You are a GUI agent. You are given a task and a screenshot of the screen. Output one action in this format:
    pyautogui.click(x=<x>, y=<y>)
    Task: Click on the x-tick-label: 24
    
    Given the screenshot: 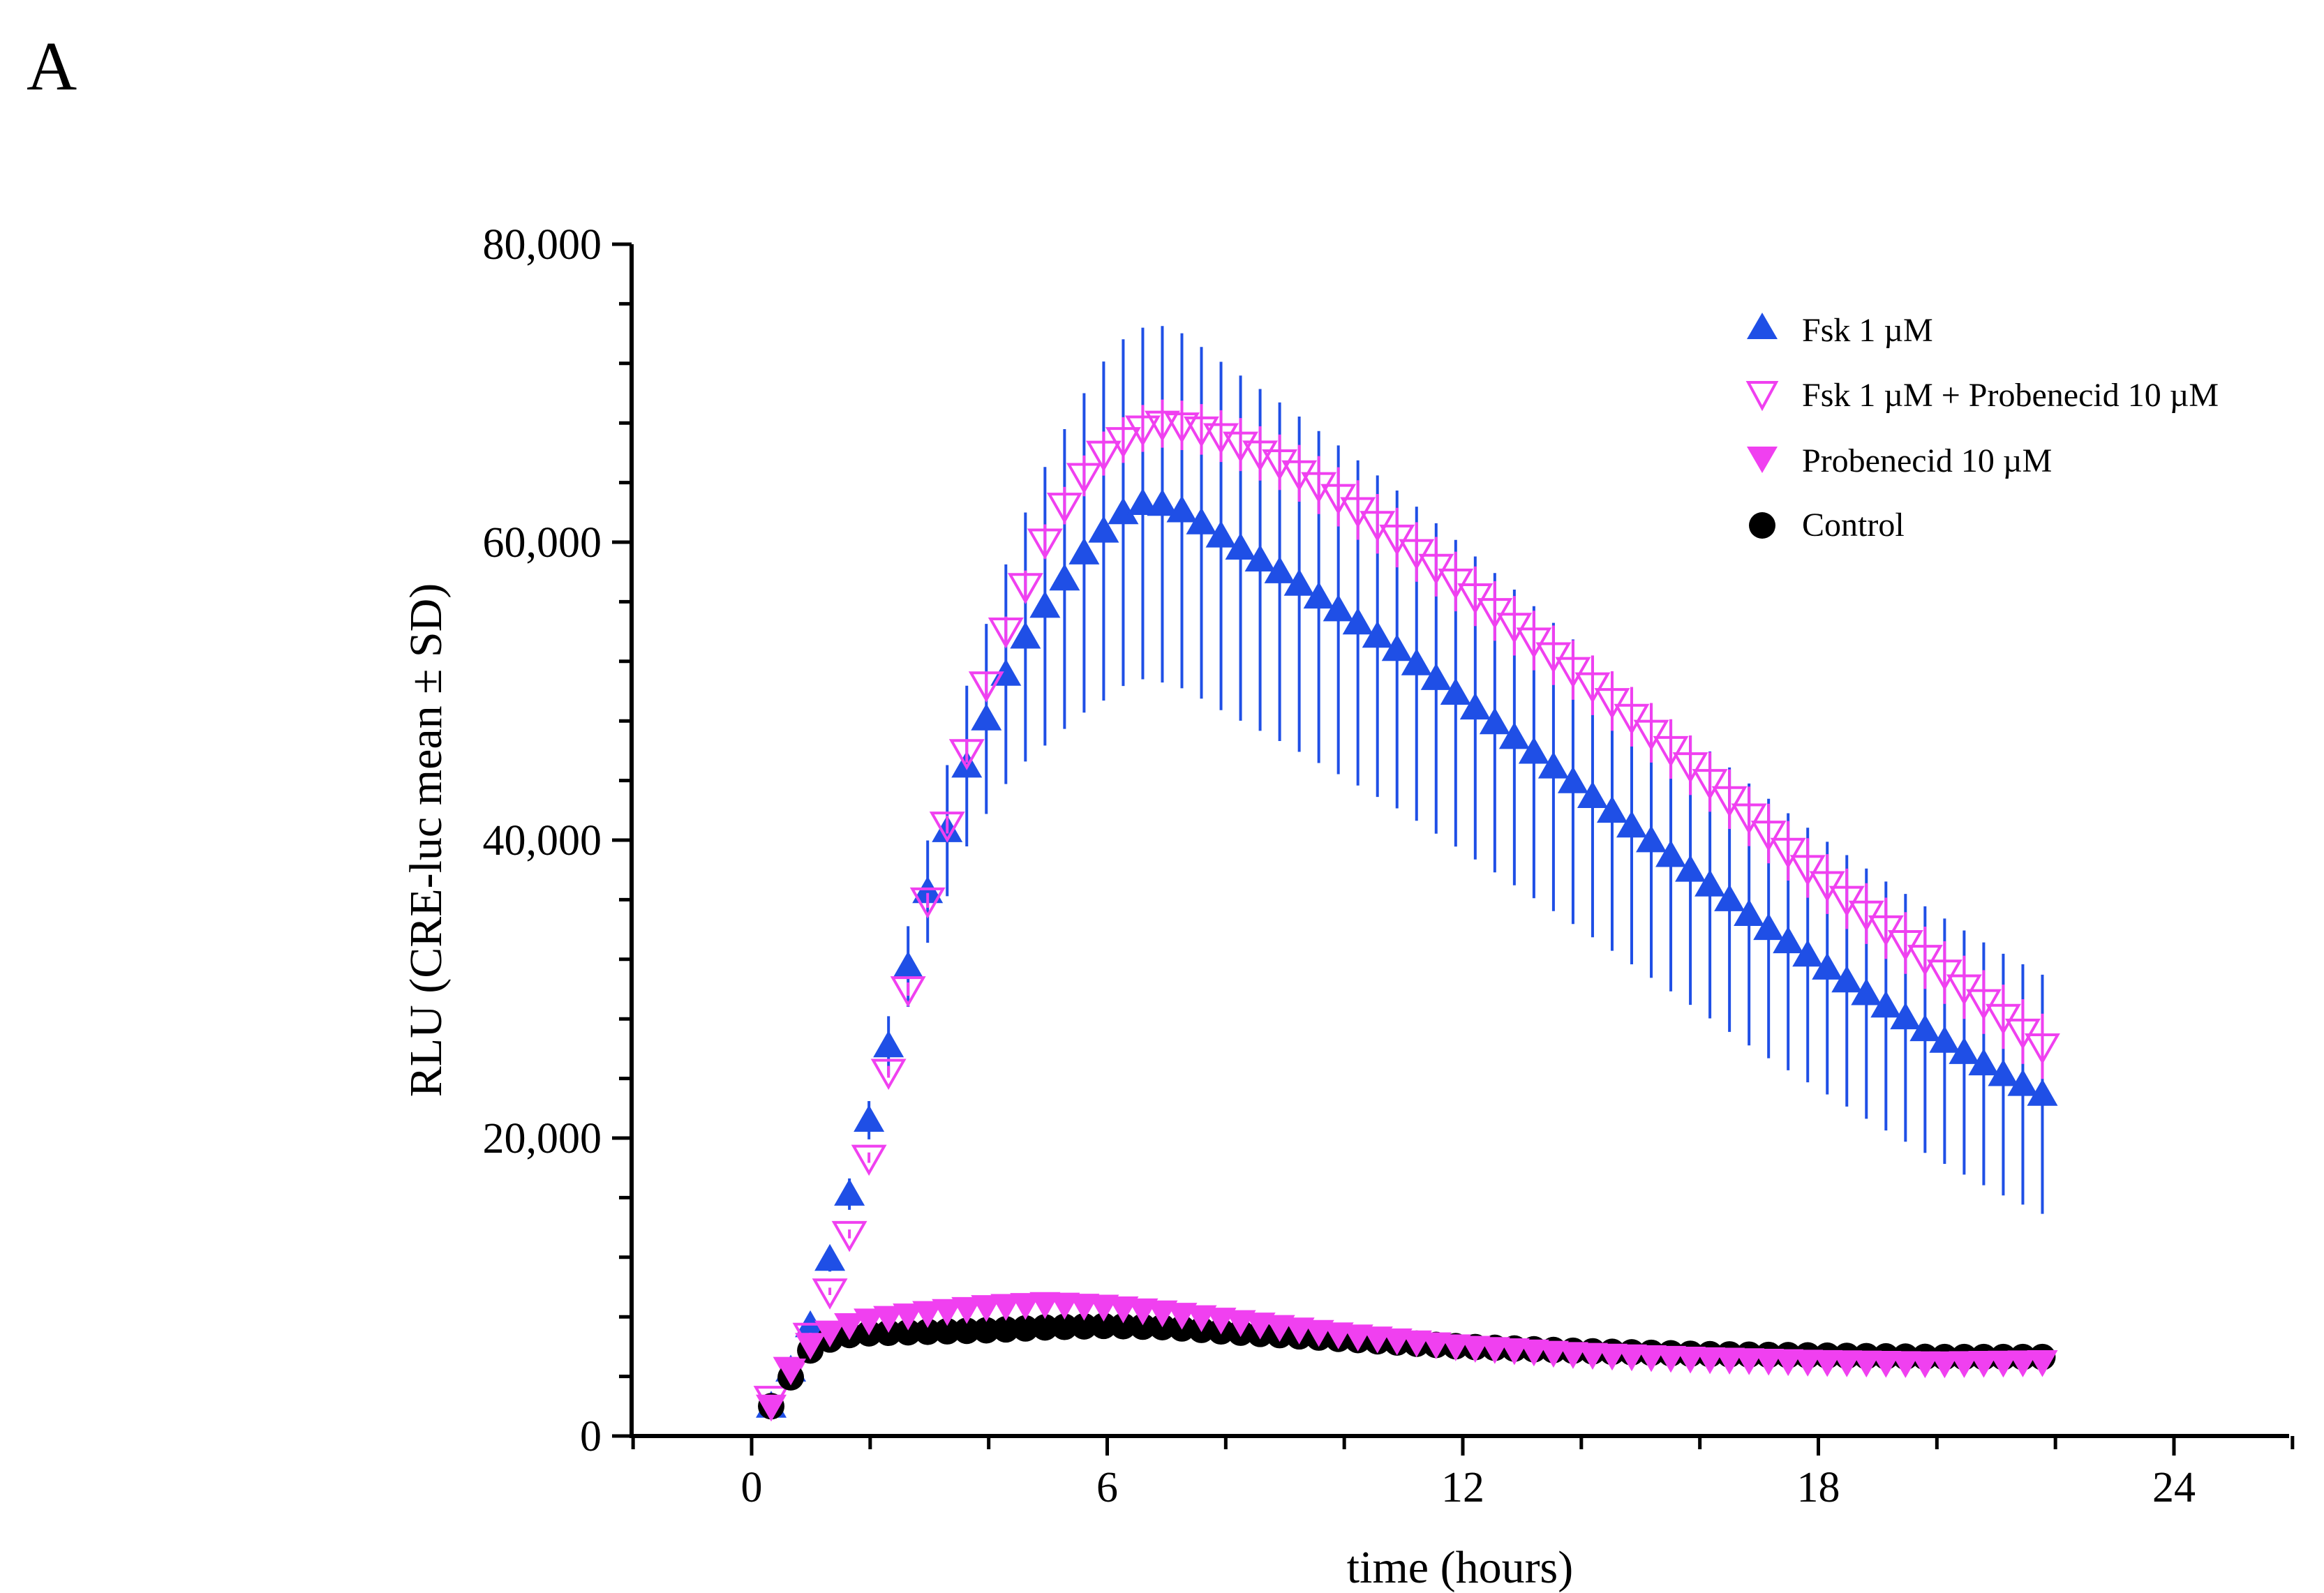 What is the action you would take?
    pyautogui.click(x=2174, y=1488)
    